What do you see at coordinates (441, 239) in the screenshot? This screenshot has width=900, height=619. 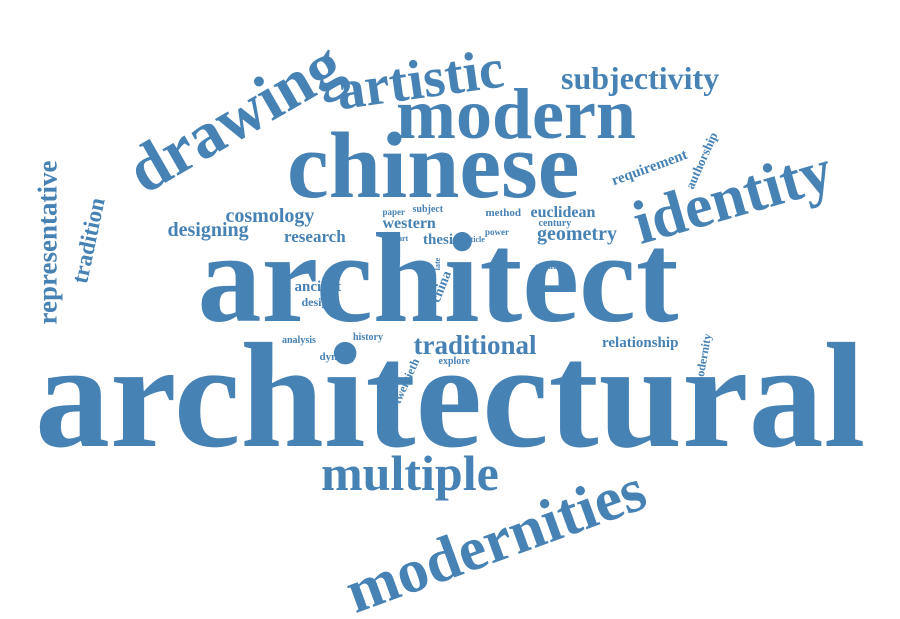 I see `word-thesis: thesis` at bounding box center [441, 239].